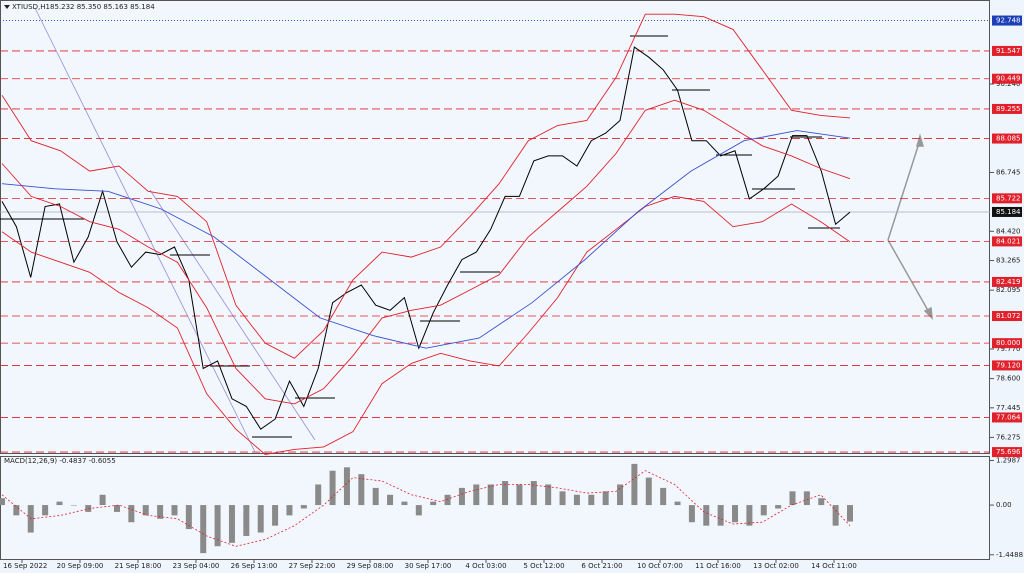 The width and height of the screenshot is (1024, 573). Describe the element at coordinates (196, 566) in the screenshot. I see `x-tick-label: 23 Sep 04:00` at that location.